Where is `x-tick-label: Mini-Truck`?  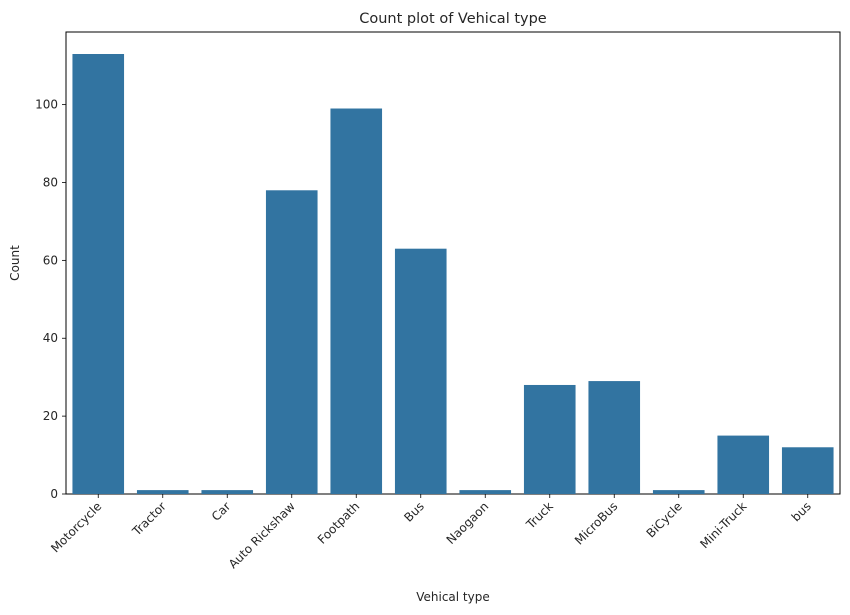 x-tick-label: Mini-Truck is located at coordinates (723, 525).